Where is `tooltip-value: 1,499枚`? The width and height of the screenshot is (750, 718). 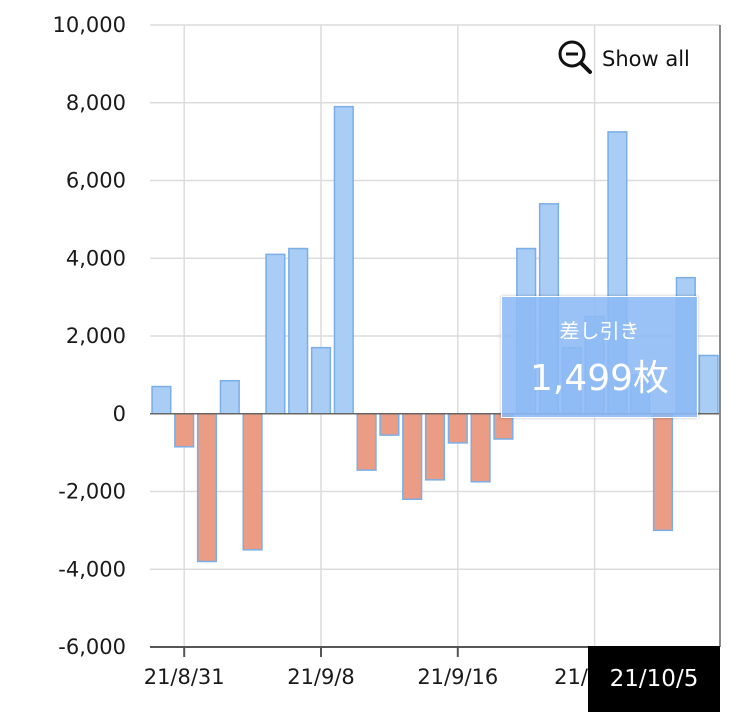 tooltip-value: 1,499枚 is located at coordinates (599, 378).